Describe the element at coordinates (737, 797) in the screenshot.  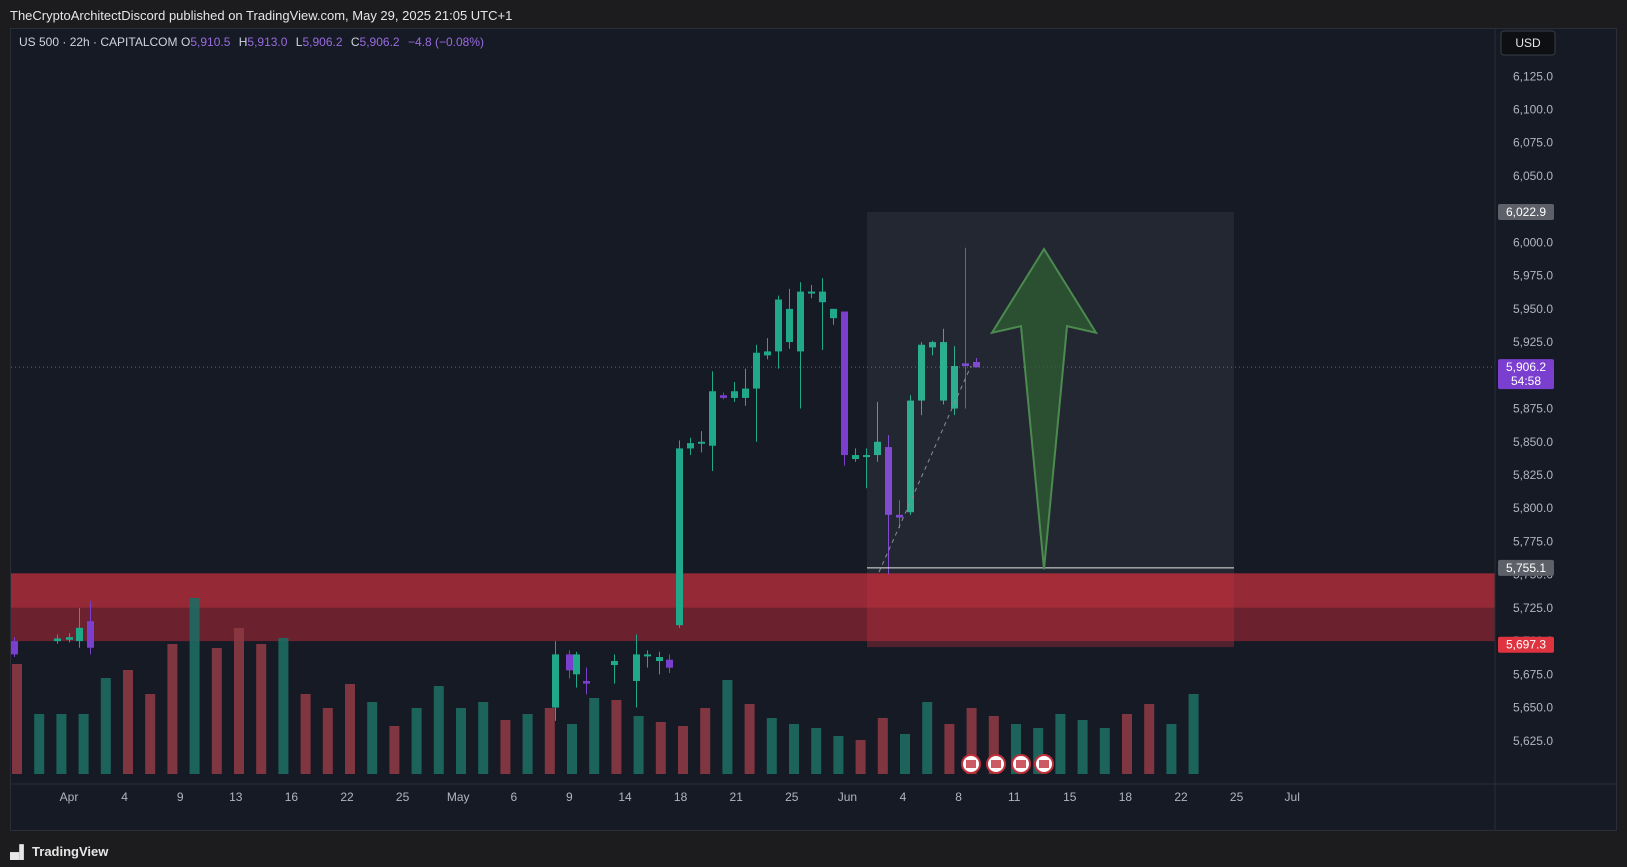
I see `x-tick-label: 21` at that location.